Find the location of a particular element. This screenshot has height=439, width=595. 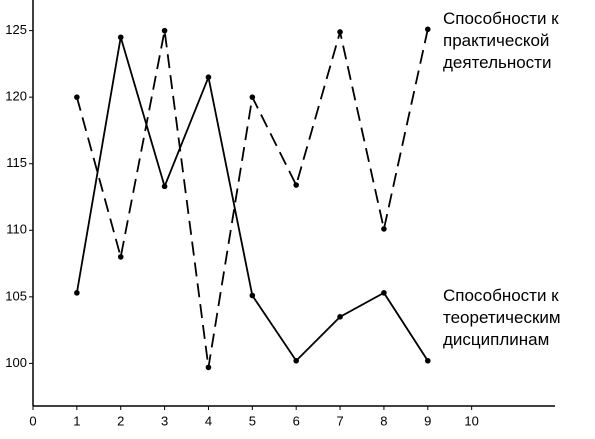

x-tick-label: 4 is located at coordinates (208, 420).